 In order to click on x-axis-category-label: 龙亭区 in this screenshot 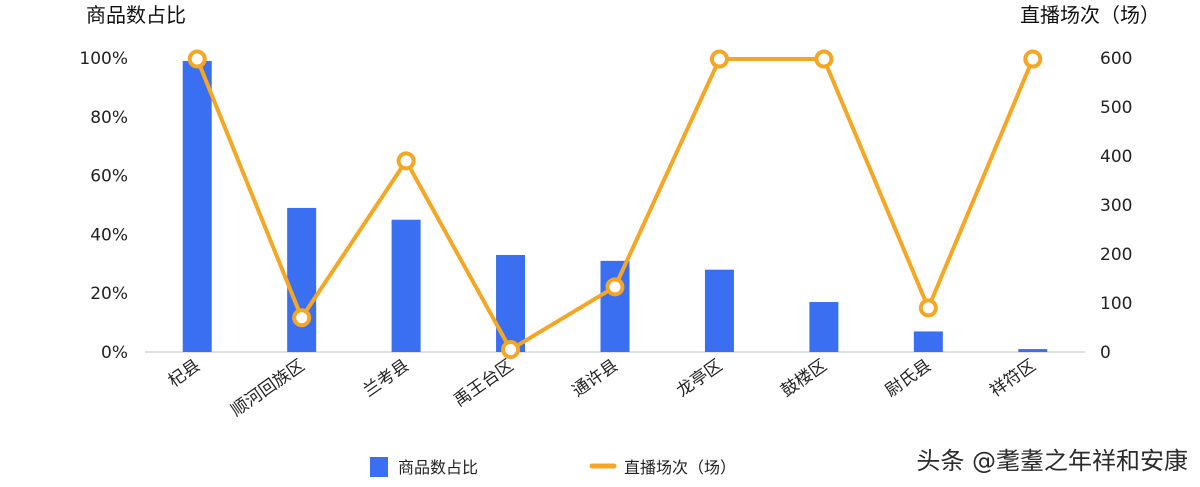, I will do `click(699, 379)`.